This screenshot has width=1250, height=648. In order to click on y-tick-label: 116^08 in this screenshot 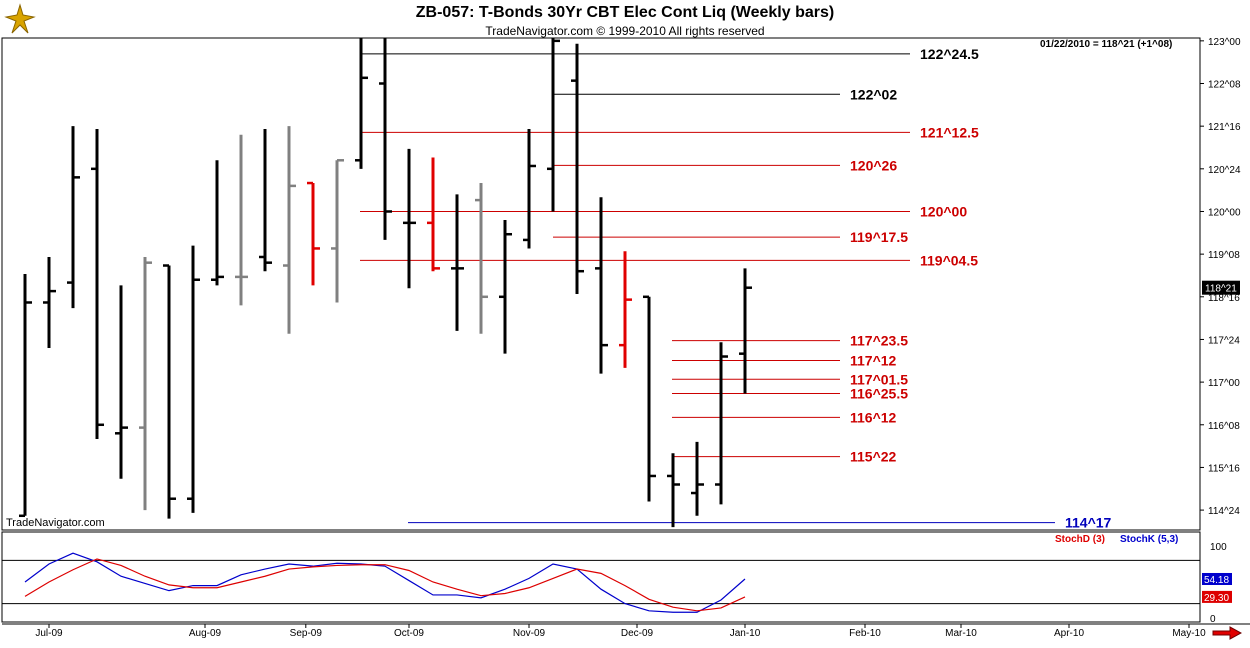, I will do `click(1224, 426)`.